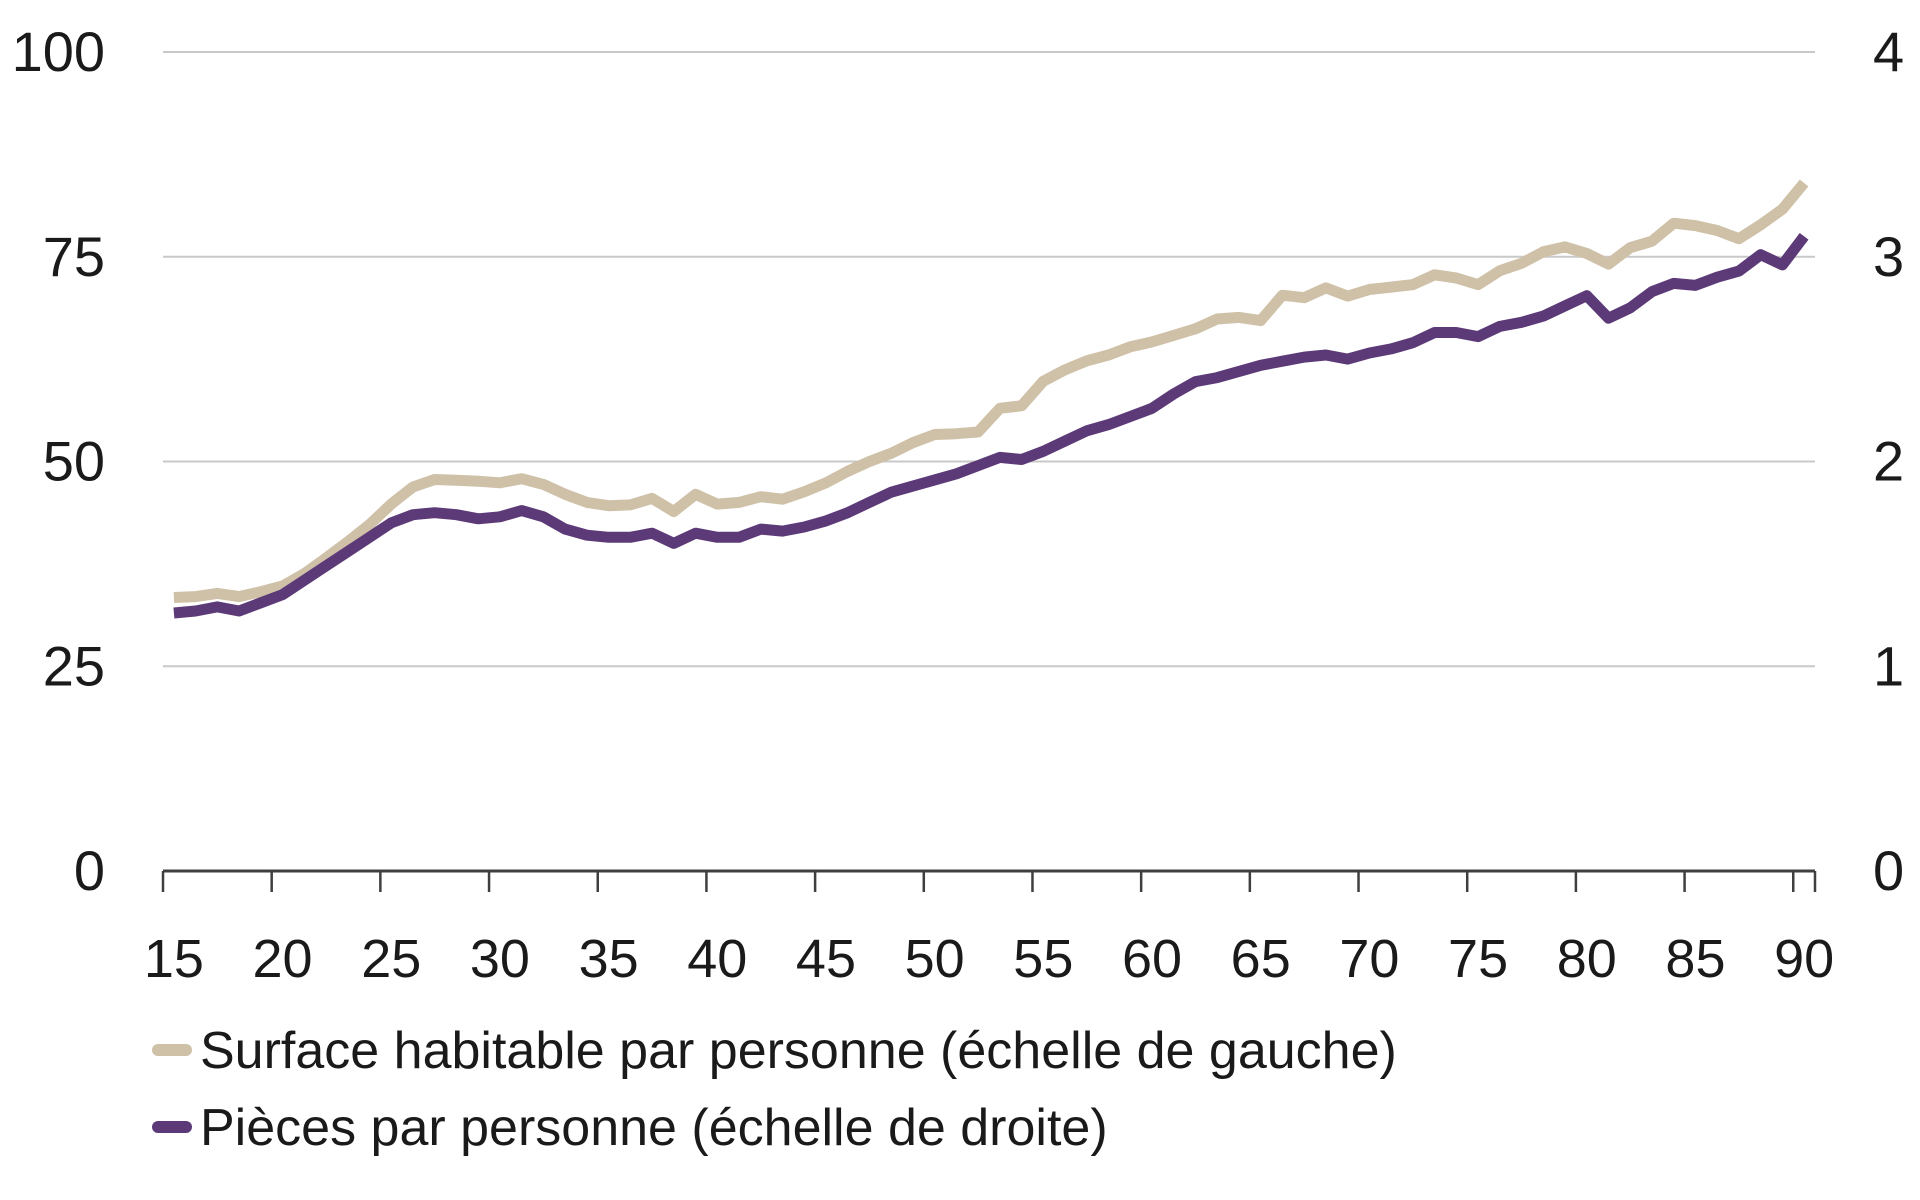 The width and height of the screenshot is (1920, 1200). I want to click on x-axis-label: 40, so click(717, 959).